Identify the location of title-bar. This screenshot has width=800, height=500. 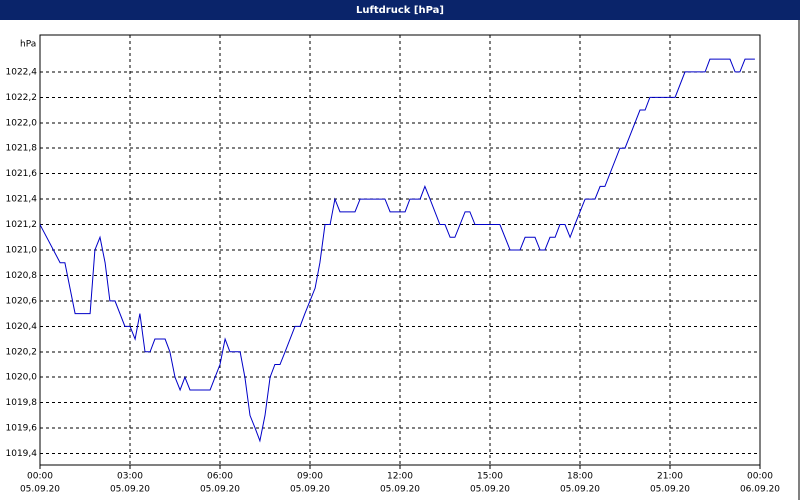
(400, 10).